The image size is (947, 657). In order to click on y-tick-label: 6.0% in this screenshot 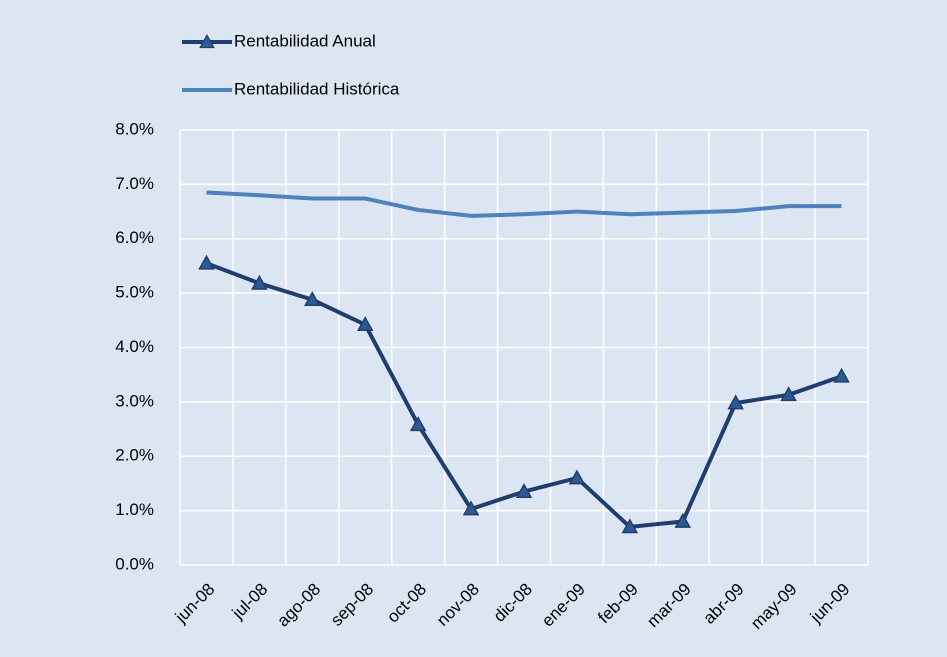, I will do `click(134, 237)`.